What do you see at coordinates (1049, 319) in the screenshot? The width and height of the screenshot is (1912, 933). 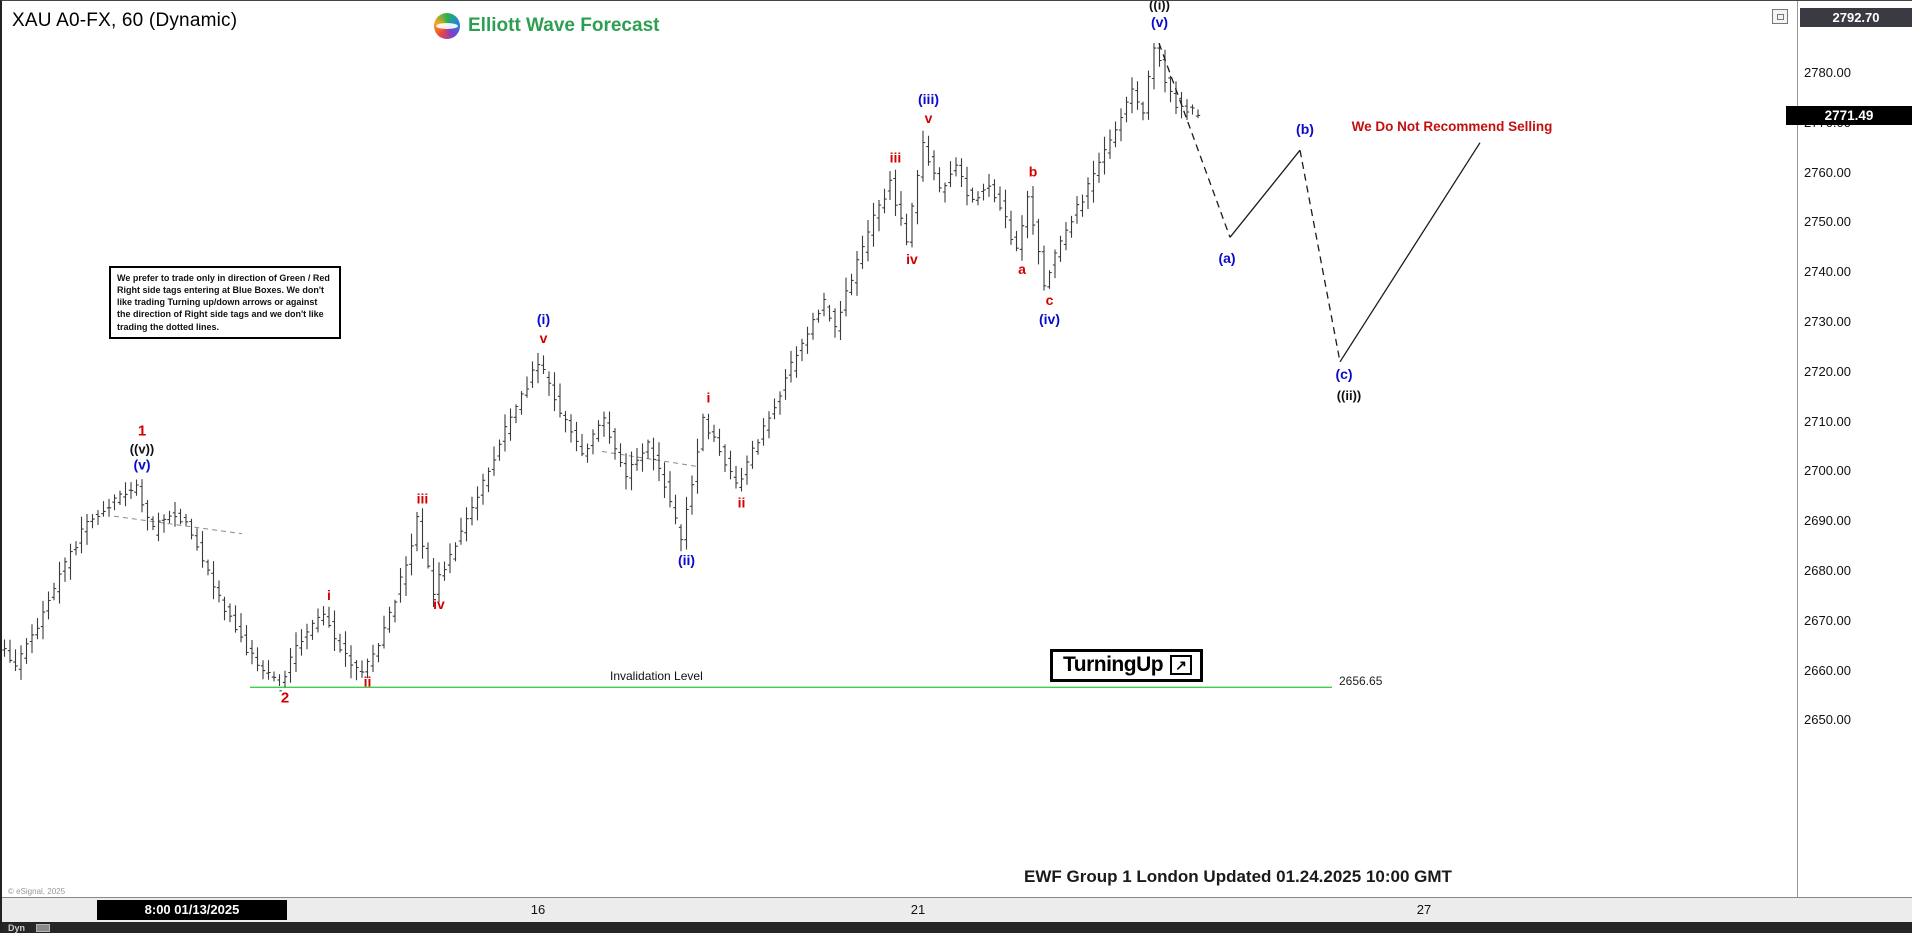 I see `wave-label: (iv)` at bounding box center [1049, 319].